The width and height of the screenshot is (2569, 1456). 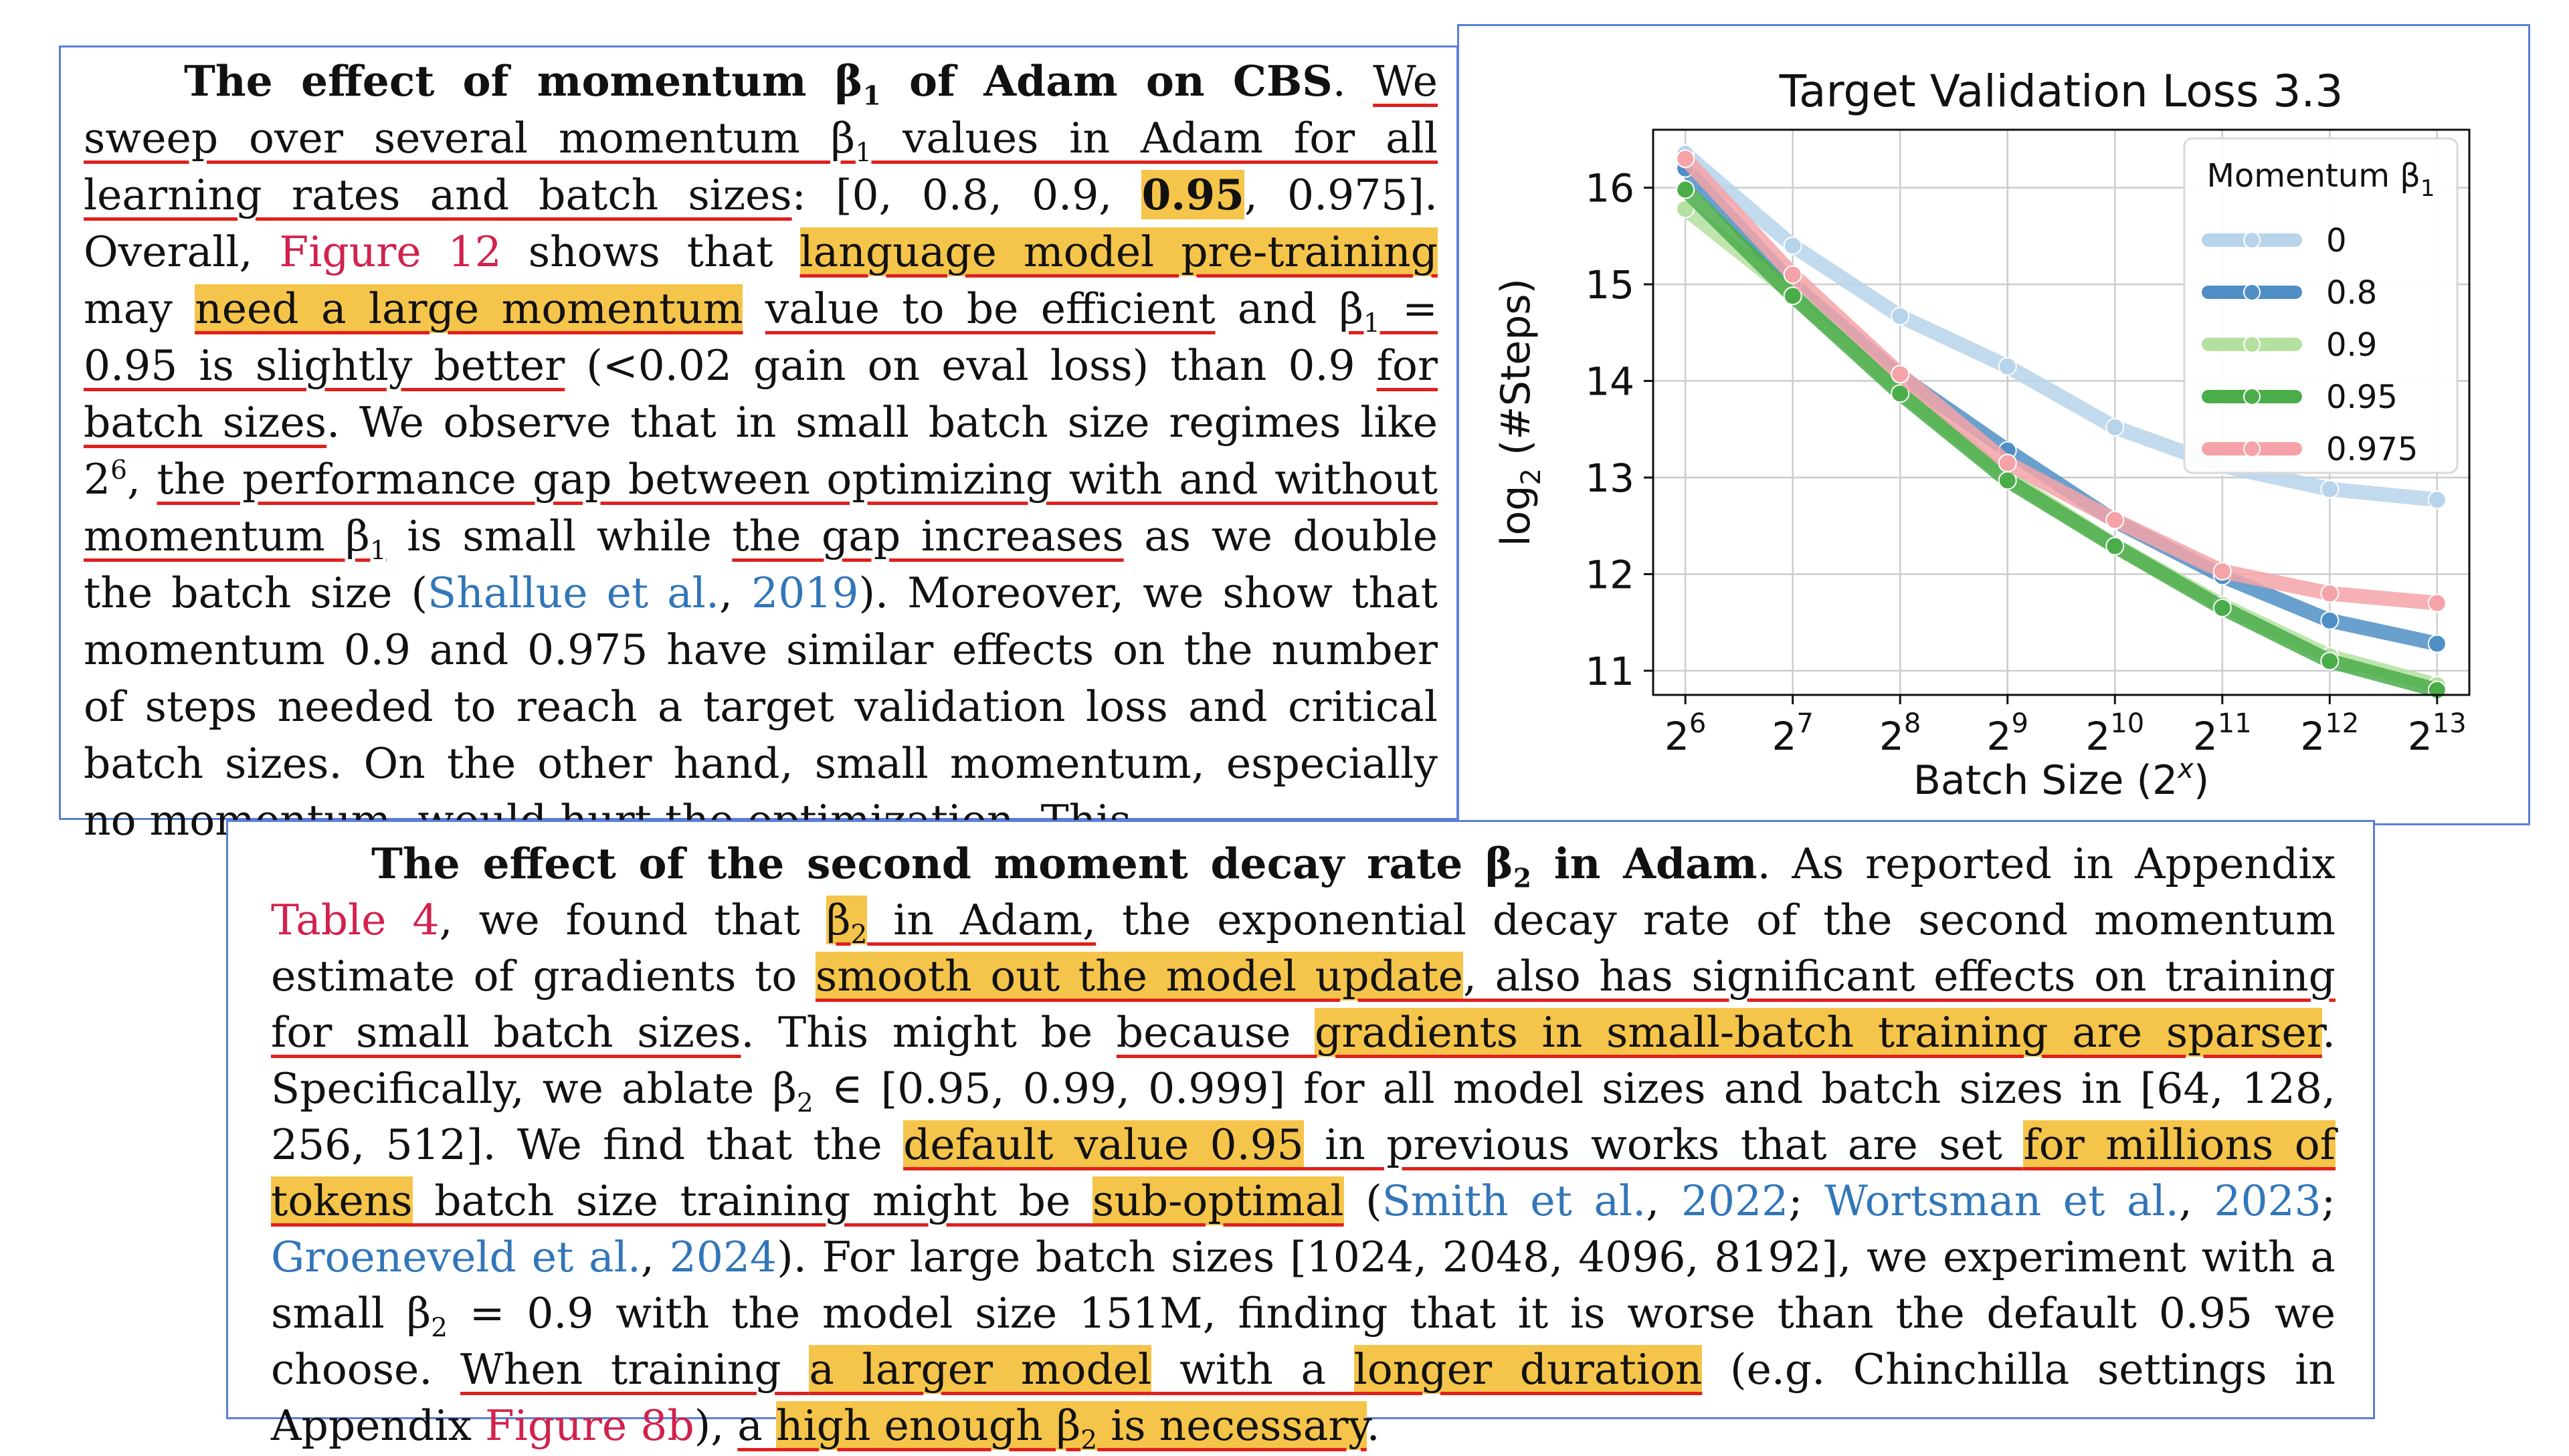 What do you see at coordinates (2007, 733) in the screenshot?
I see `x-tick-label: 29` at bounding box center [2007, 733].